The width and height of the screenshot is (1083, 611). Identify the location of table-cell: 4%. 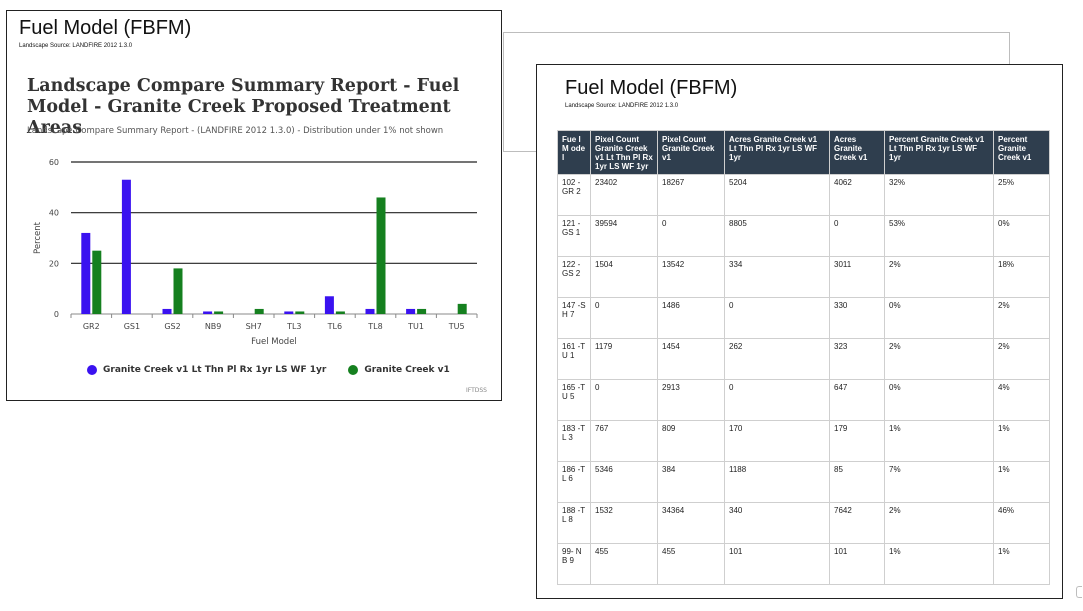
(1021, 400).